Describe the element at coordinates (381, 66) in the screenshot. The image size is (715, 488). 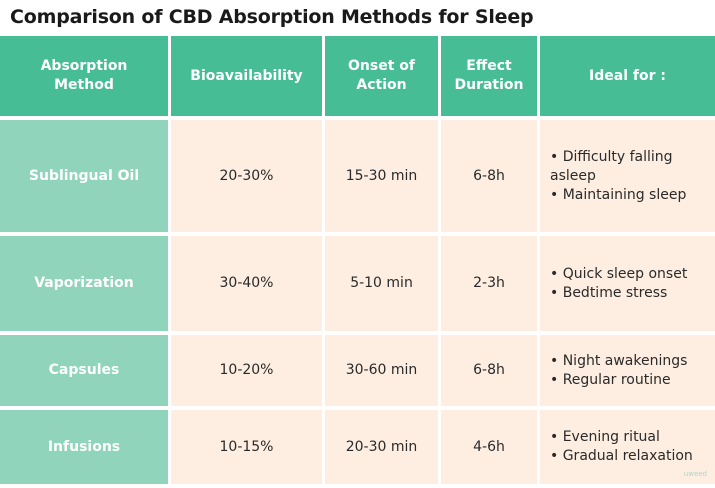
I see `header-onset-line1: Onset of` at that location.